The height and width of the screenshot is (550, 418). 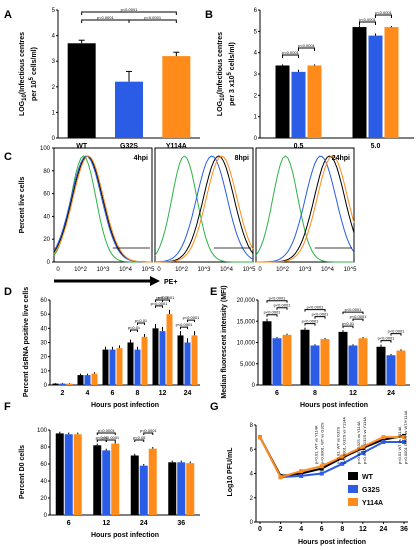 I want to click on bar-A-Y114A, so click(x=176, y=97).